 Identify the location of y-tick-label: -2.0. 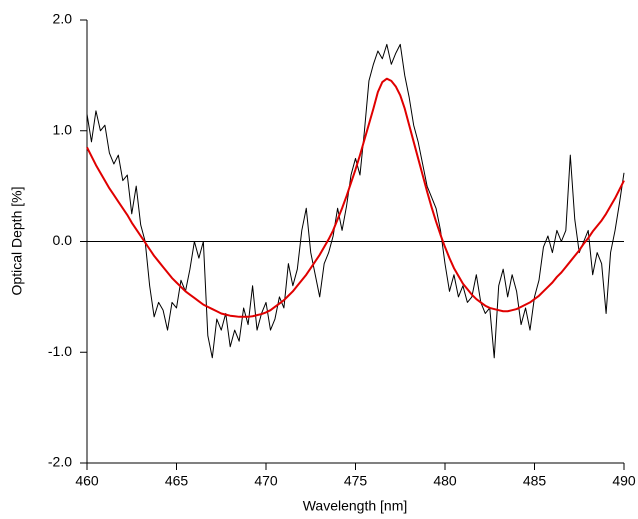
(60, 462).